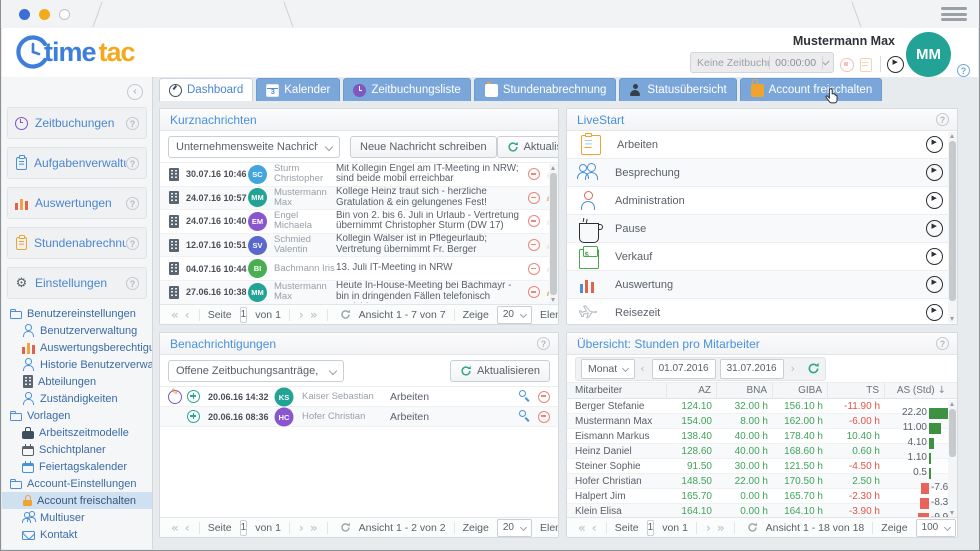 The height and width of the screenshot is (551, 980). Describe the element at coordinates (77, 466) in the screenshot. I see `tree-item-feiertagskalender: Feiertagskalender` at that location.